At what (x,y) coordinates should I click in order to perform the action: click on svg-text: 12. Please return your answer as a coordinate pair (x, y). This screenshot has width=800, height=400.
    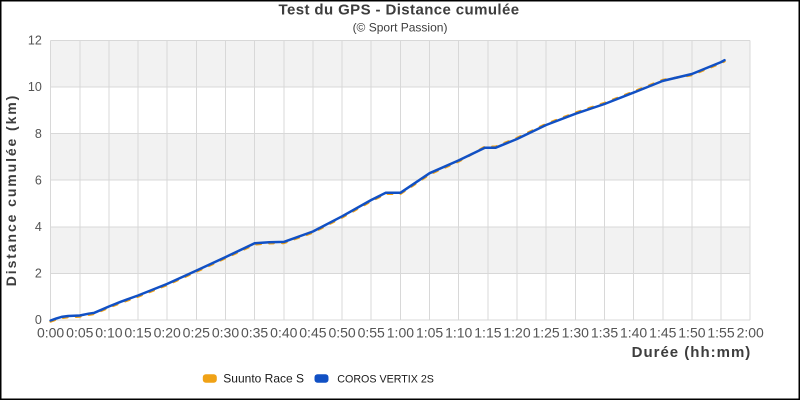
    Looking at the image, I should click on (35, 41).